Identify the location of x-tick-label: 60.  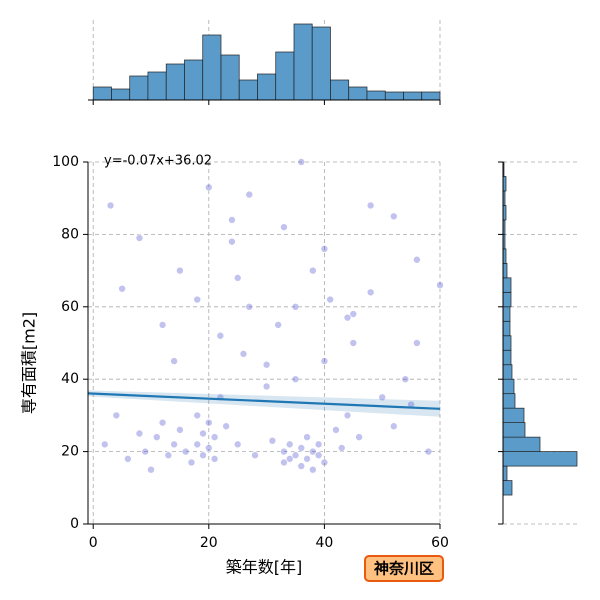
(440, 543).